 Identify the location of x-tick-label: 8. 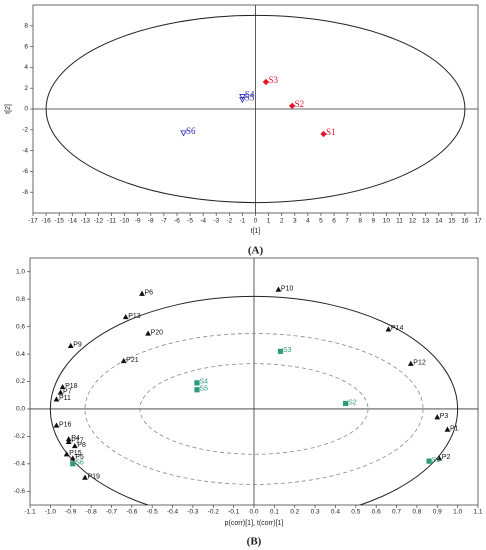
(360, 221).